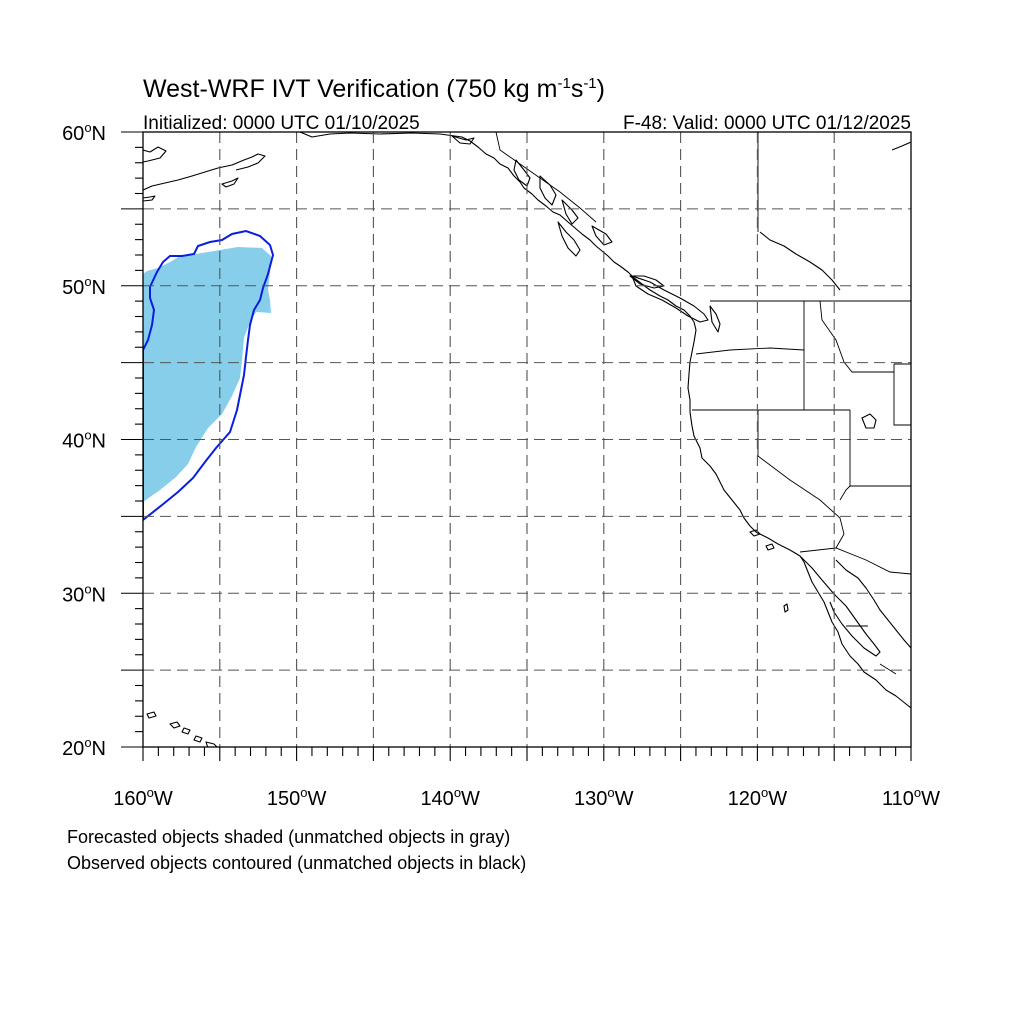 The height and width of the screenshot is (1024, 1024). What do you see at coordinates (670, 299) in the screenshot?
I see `vancouver-island` at bounding box center [670, 299].